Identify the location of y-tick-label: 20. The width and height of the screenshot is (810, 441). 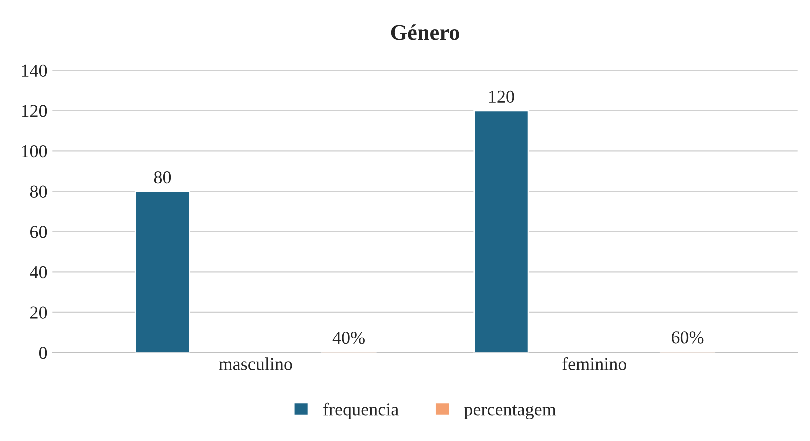
(39, 312).